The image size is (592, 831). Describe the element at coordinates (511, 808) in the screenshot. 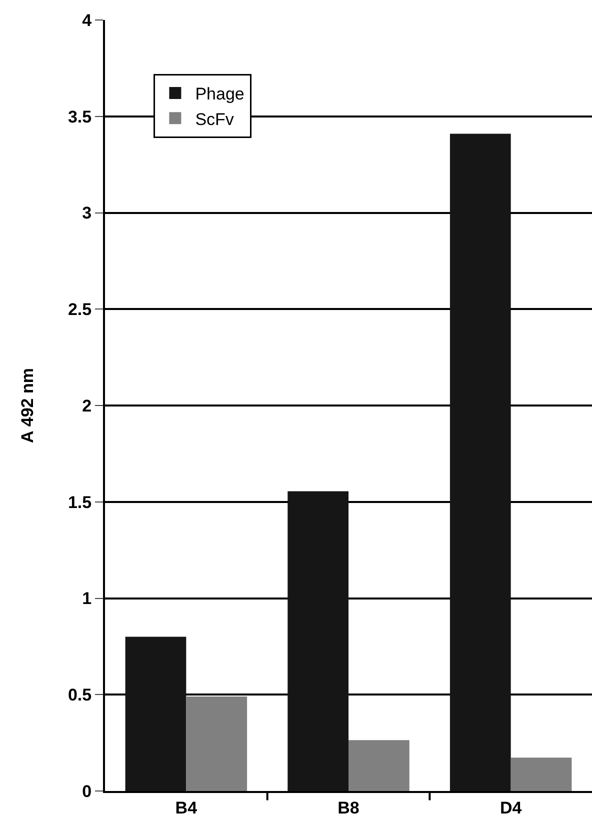

I see `x-tick-label: D4` at that location.